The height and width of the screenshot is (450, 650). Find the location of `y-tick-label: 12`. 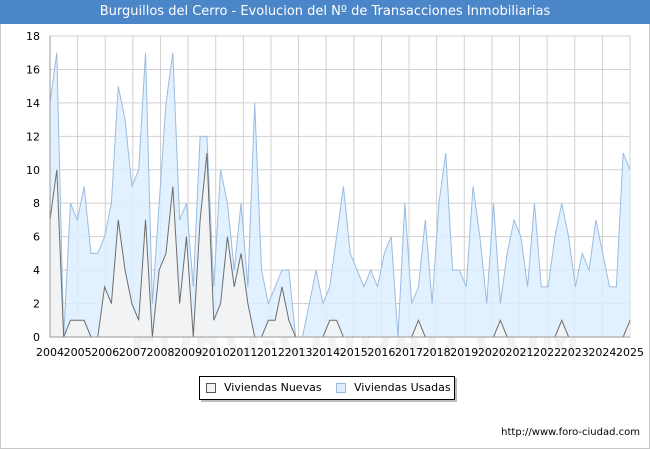

y-tick-label: 12 is located at coordinates (33, 136).